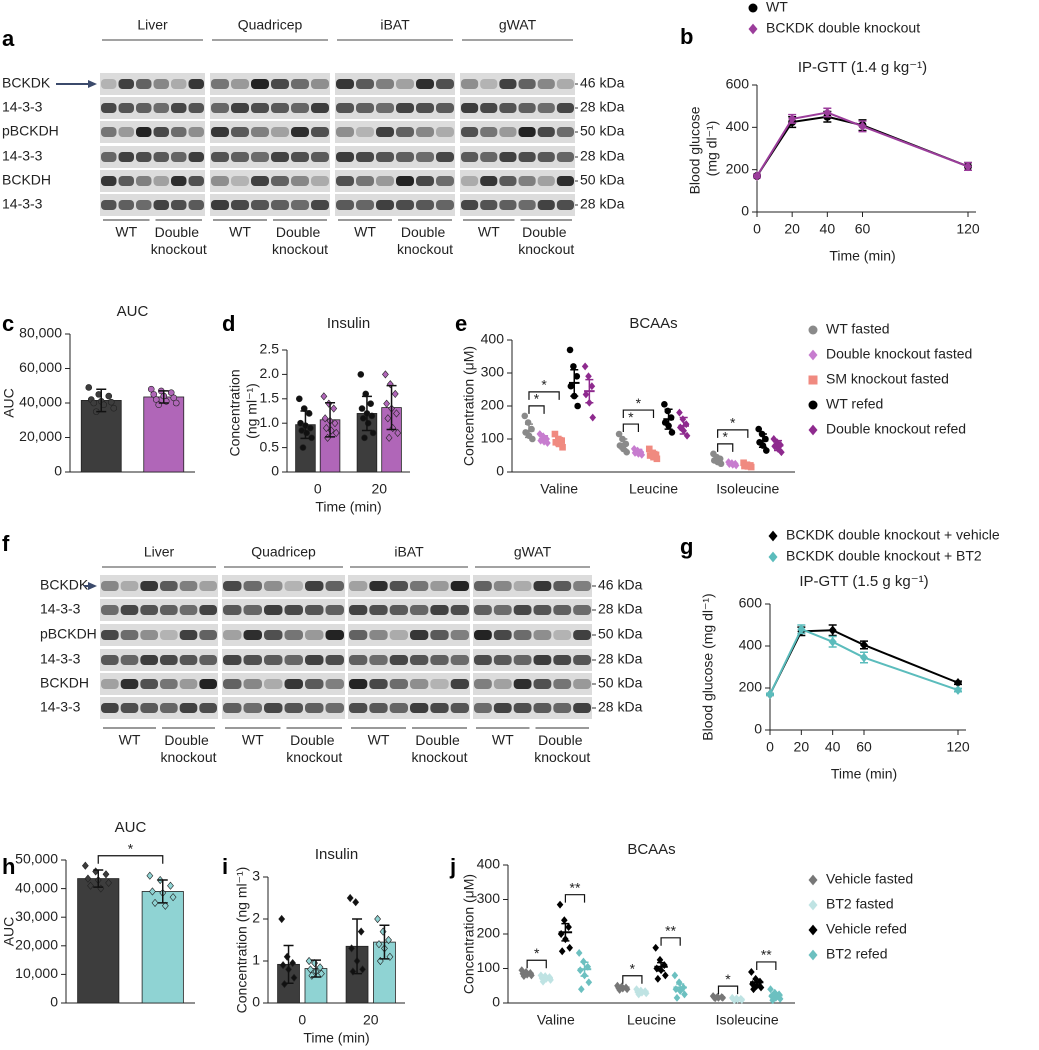  What do you see at coordinates (887, 379) in the screenshot?
I see `legend-label: SM knockout fasted` at bounding box center [887, 379].